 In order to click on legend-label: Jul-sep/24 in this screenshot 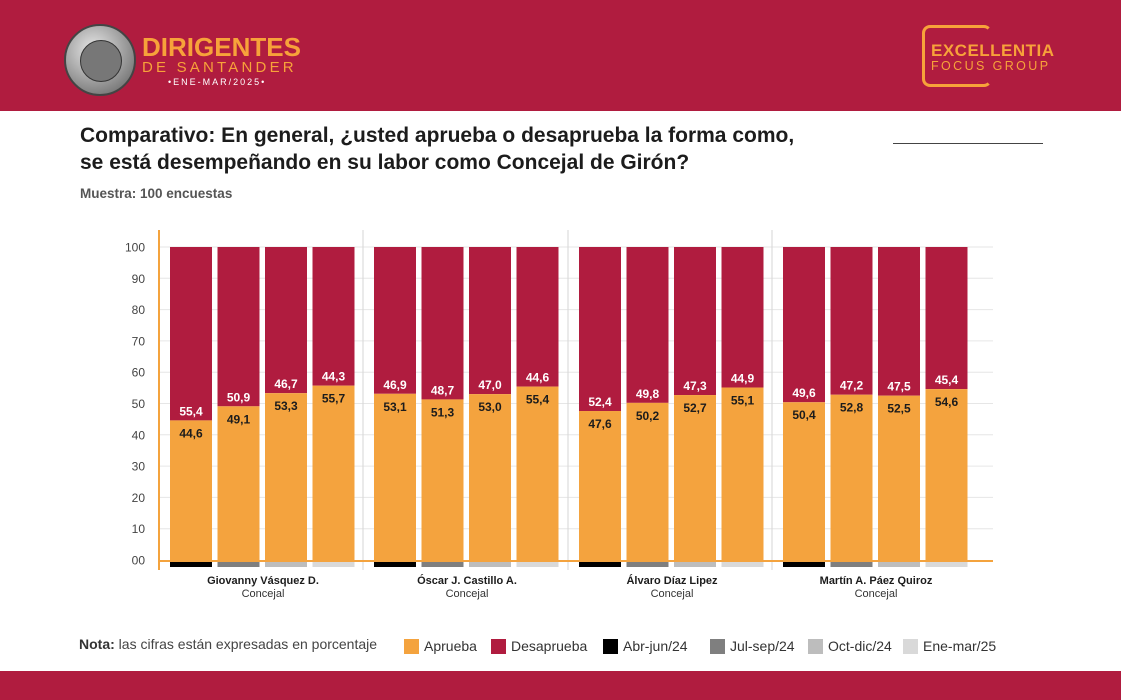, I will do `click(762, 646)`.